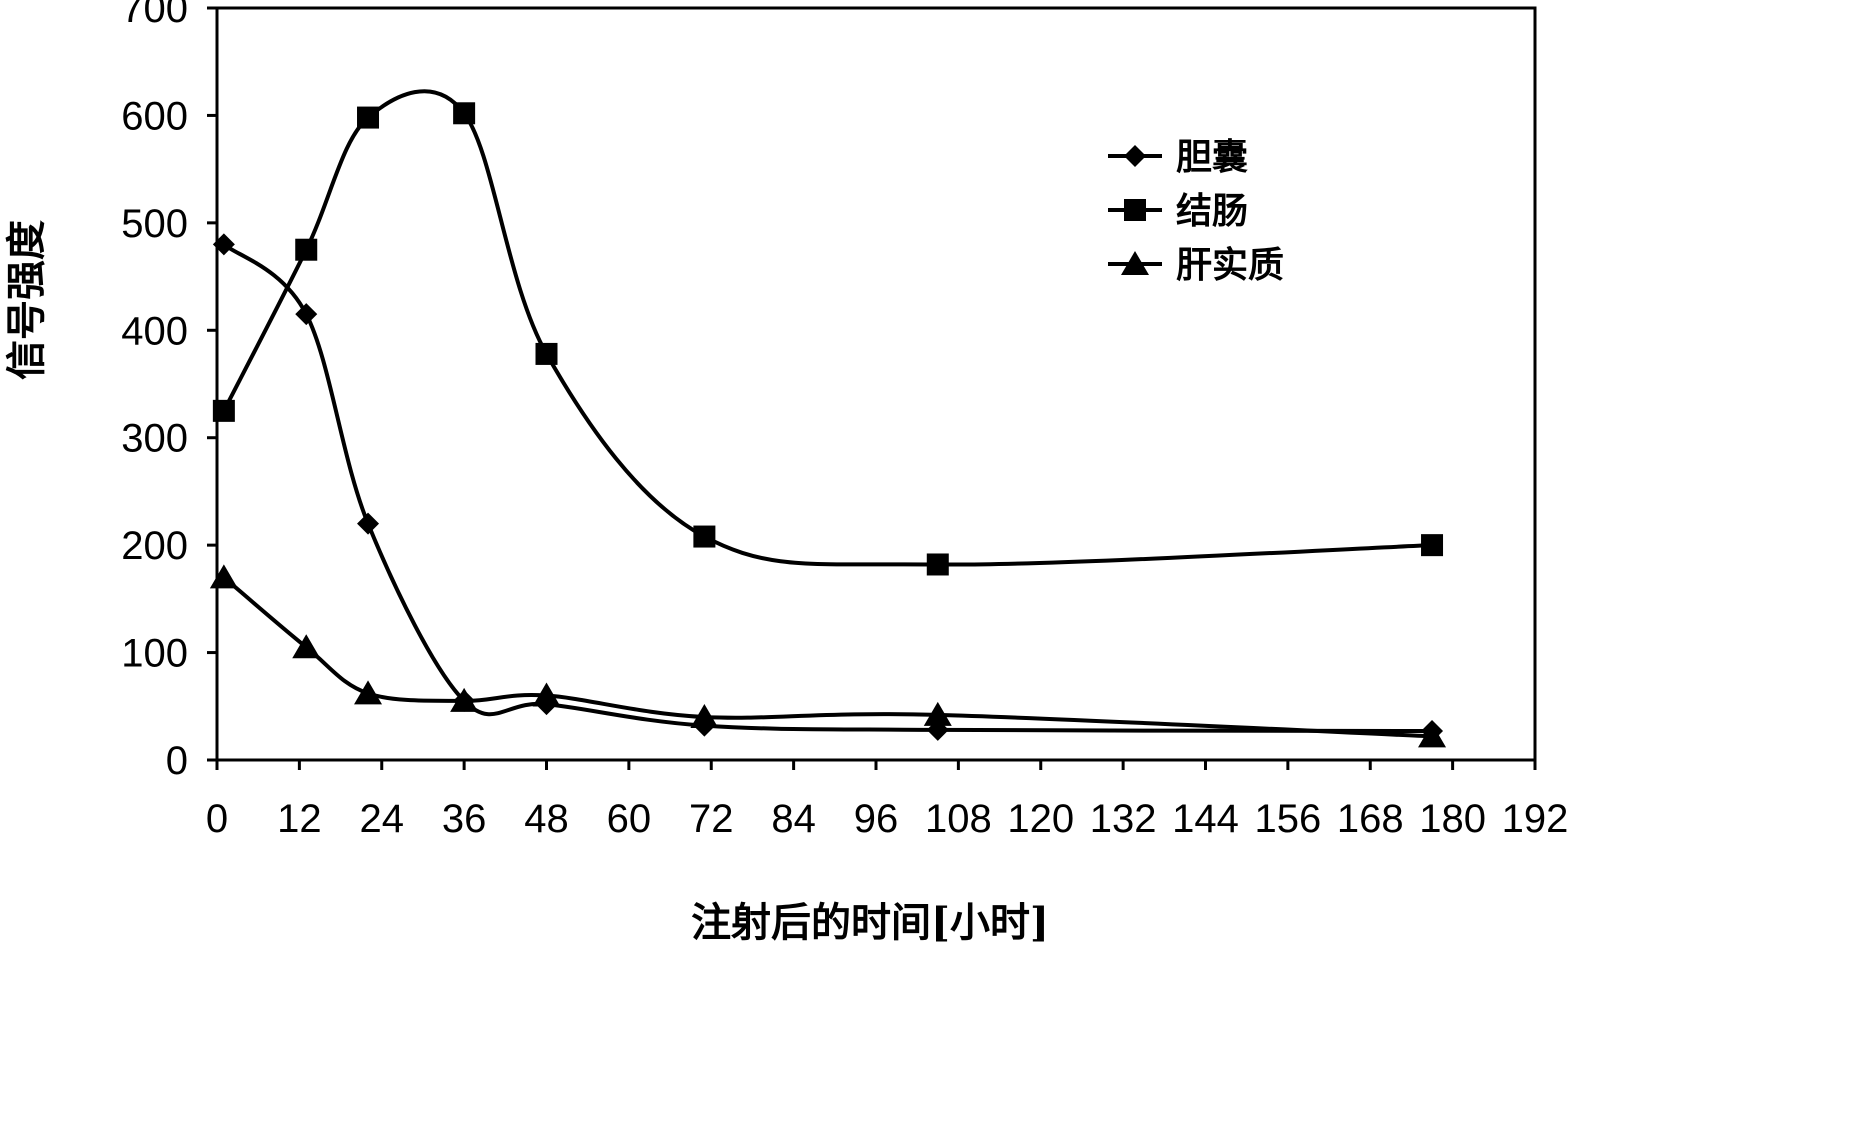  I want to click on legend-marker-diamond, so click(1135, 156).